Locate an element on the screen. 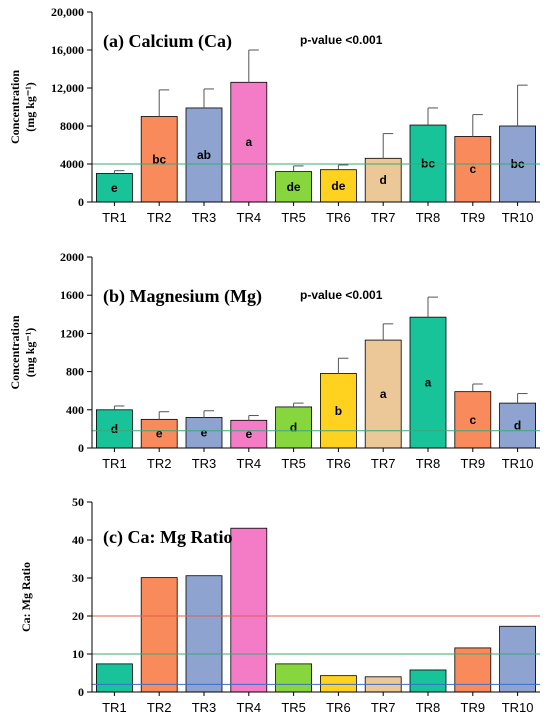  significance-letter: ab is located at coordinates (204, 155).